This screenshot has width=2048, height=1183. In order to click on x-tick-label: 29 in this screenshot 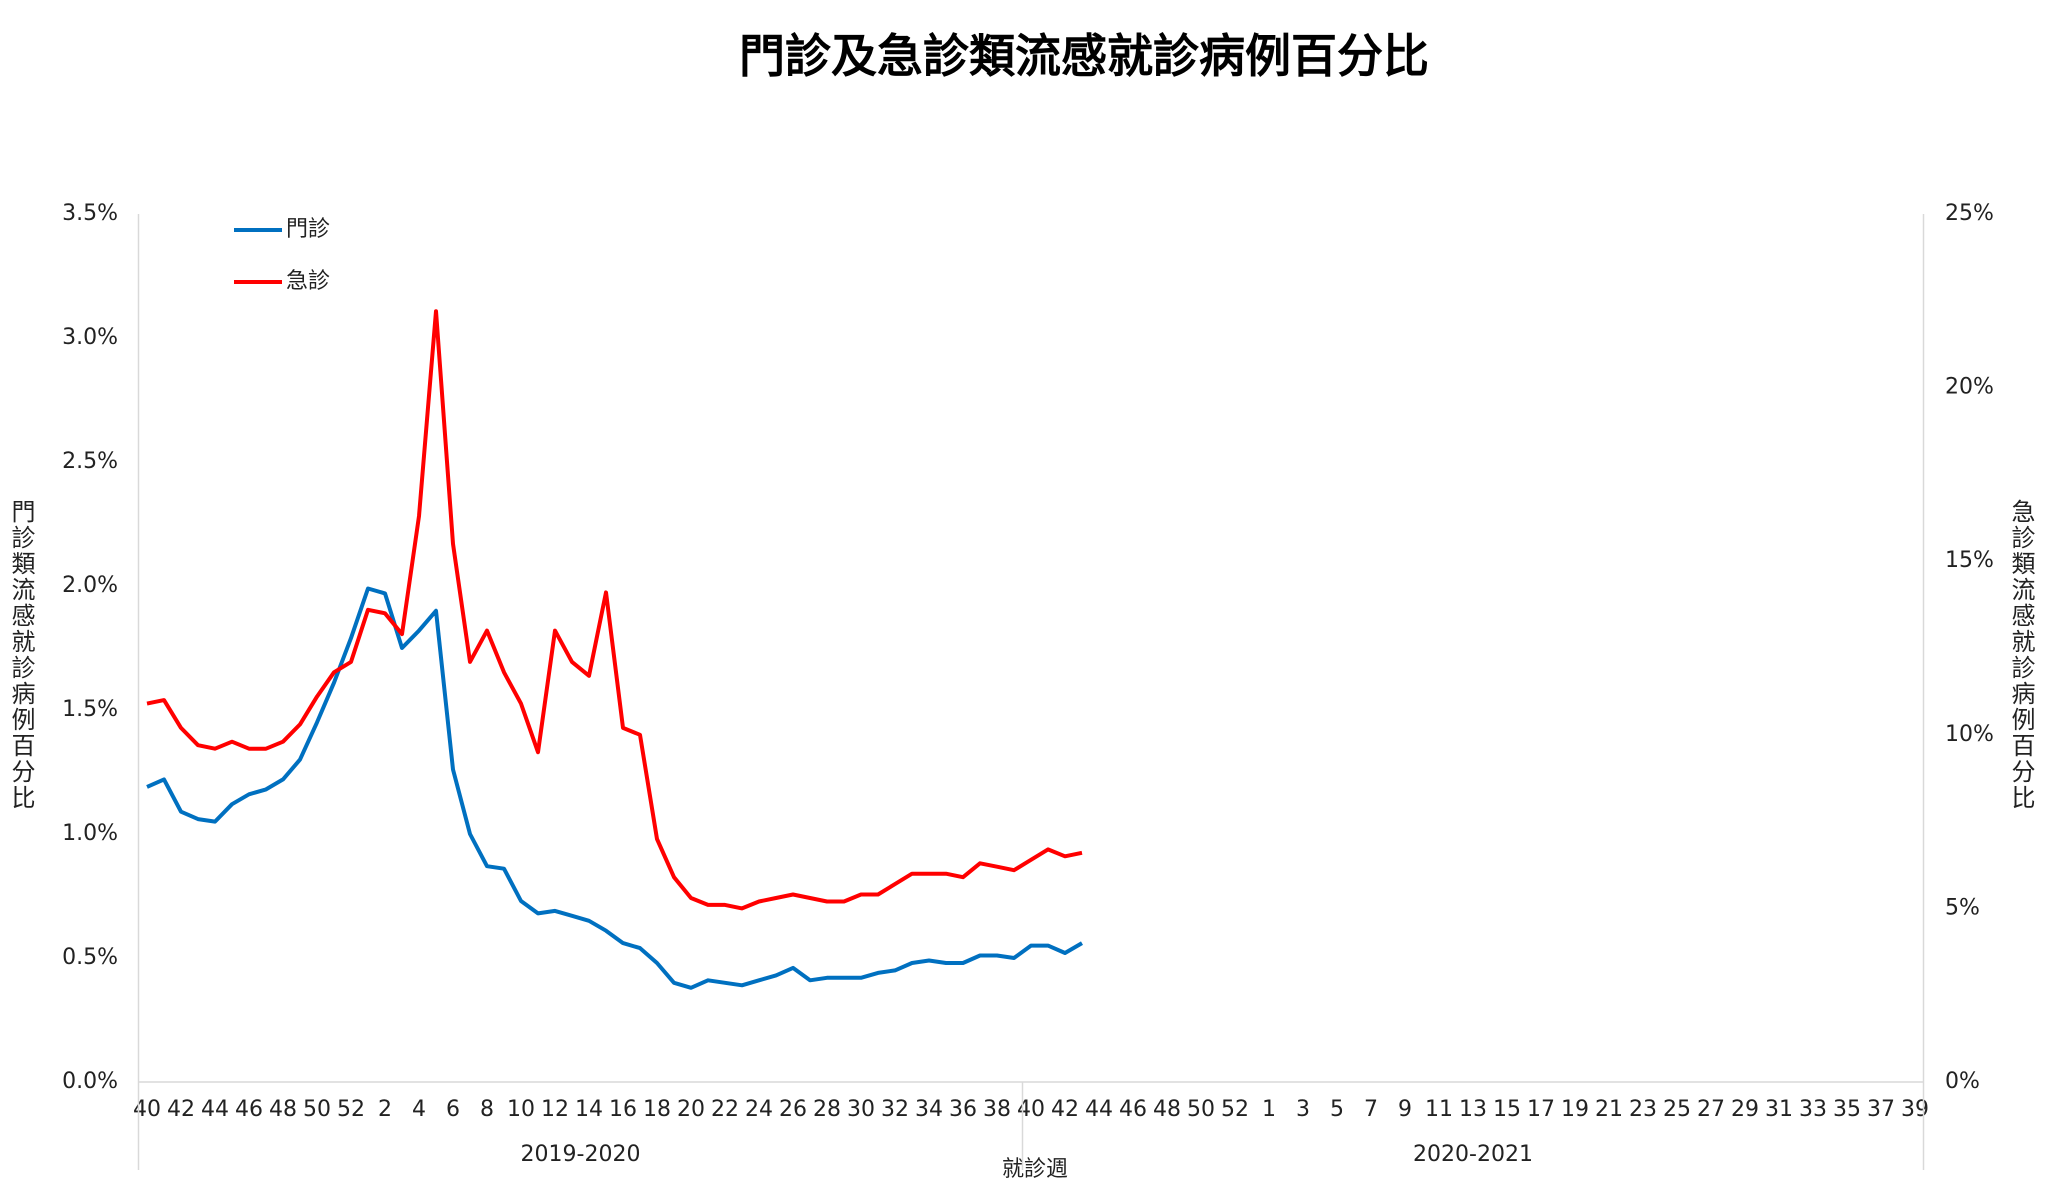, I will do `click(1745, 1109)`.